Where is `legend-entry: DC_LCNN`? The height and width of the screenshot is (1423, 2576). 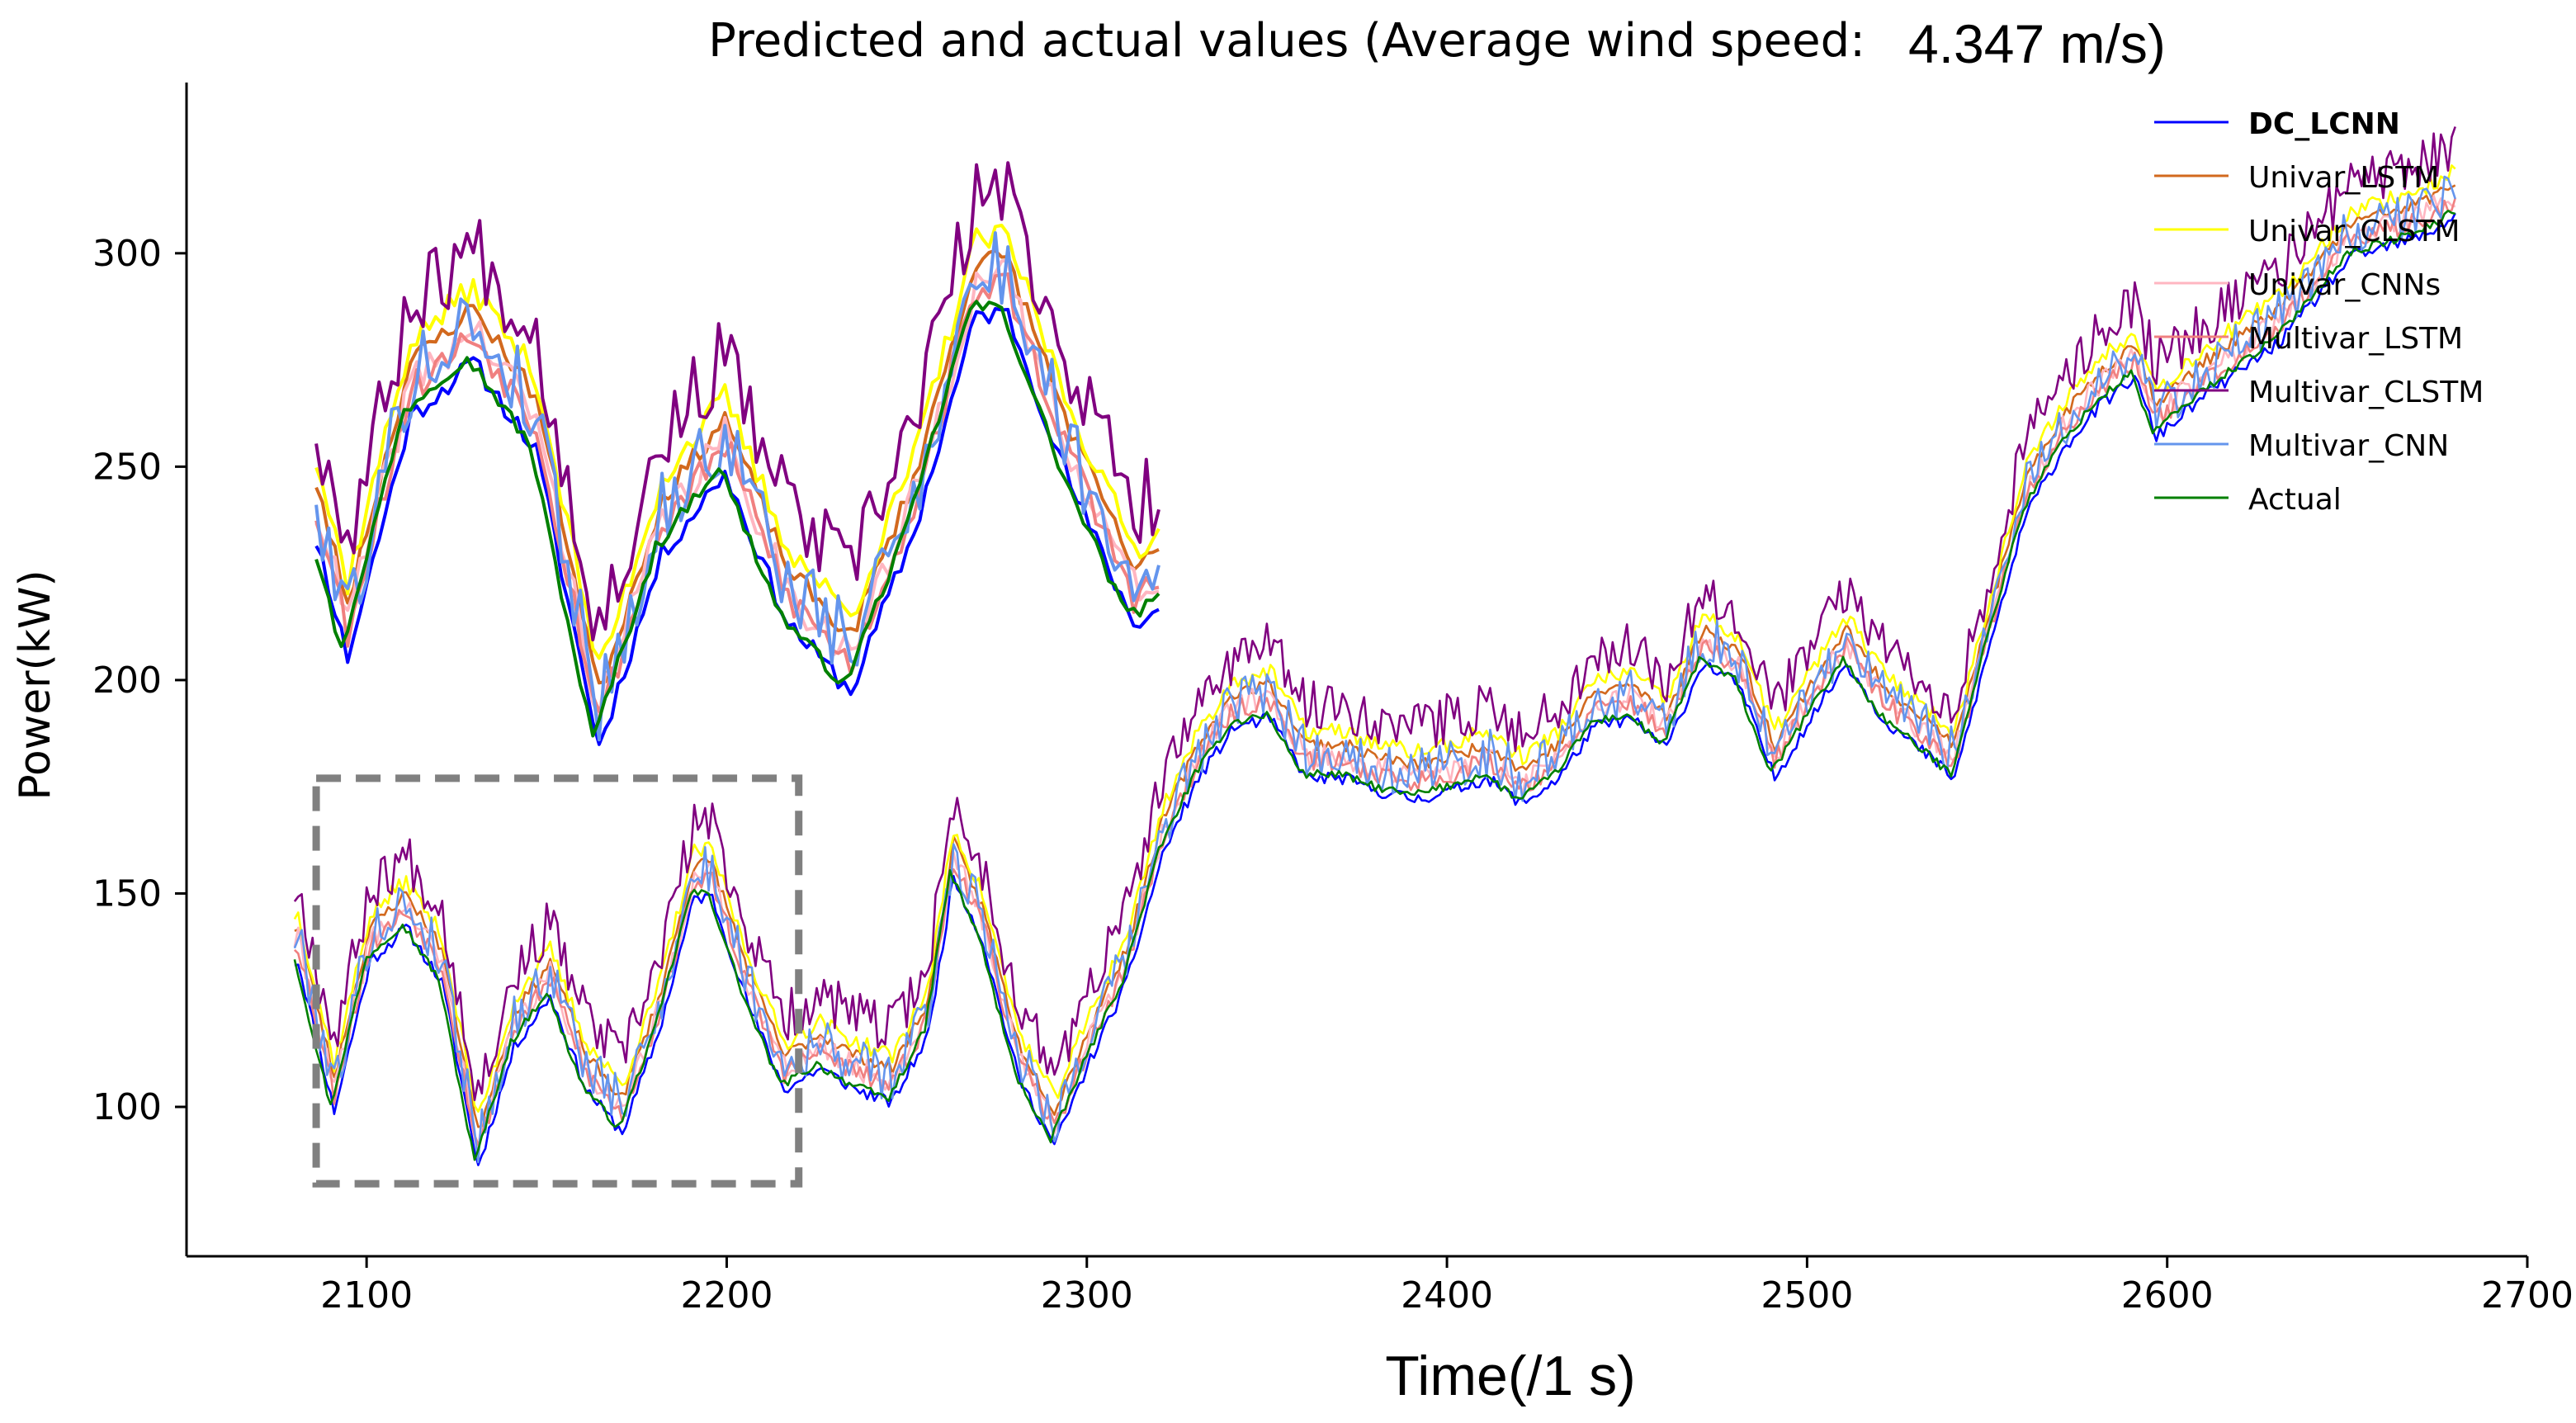
legend-entry: DC_LCNN is located at coordinates (2324, 124).